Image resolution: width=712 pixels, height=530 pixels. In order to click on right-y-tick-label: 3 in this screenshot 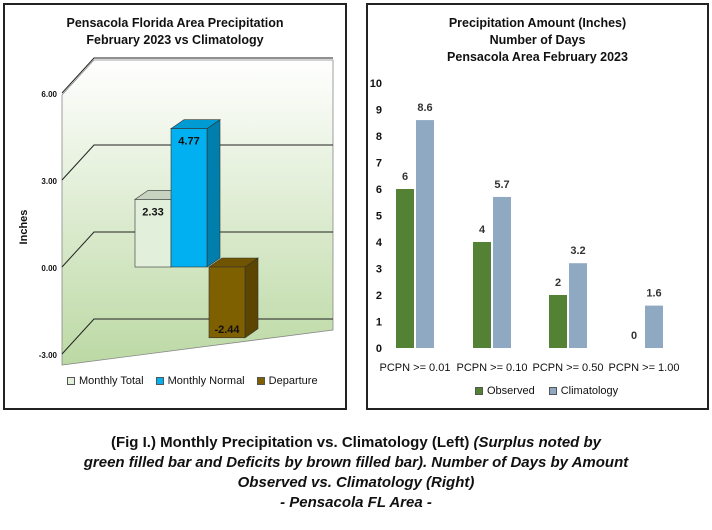, I will do `click(379, 270)`.